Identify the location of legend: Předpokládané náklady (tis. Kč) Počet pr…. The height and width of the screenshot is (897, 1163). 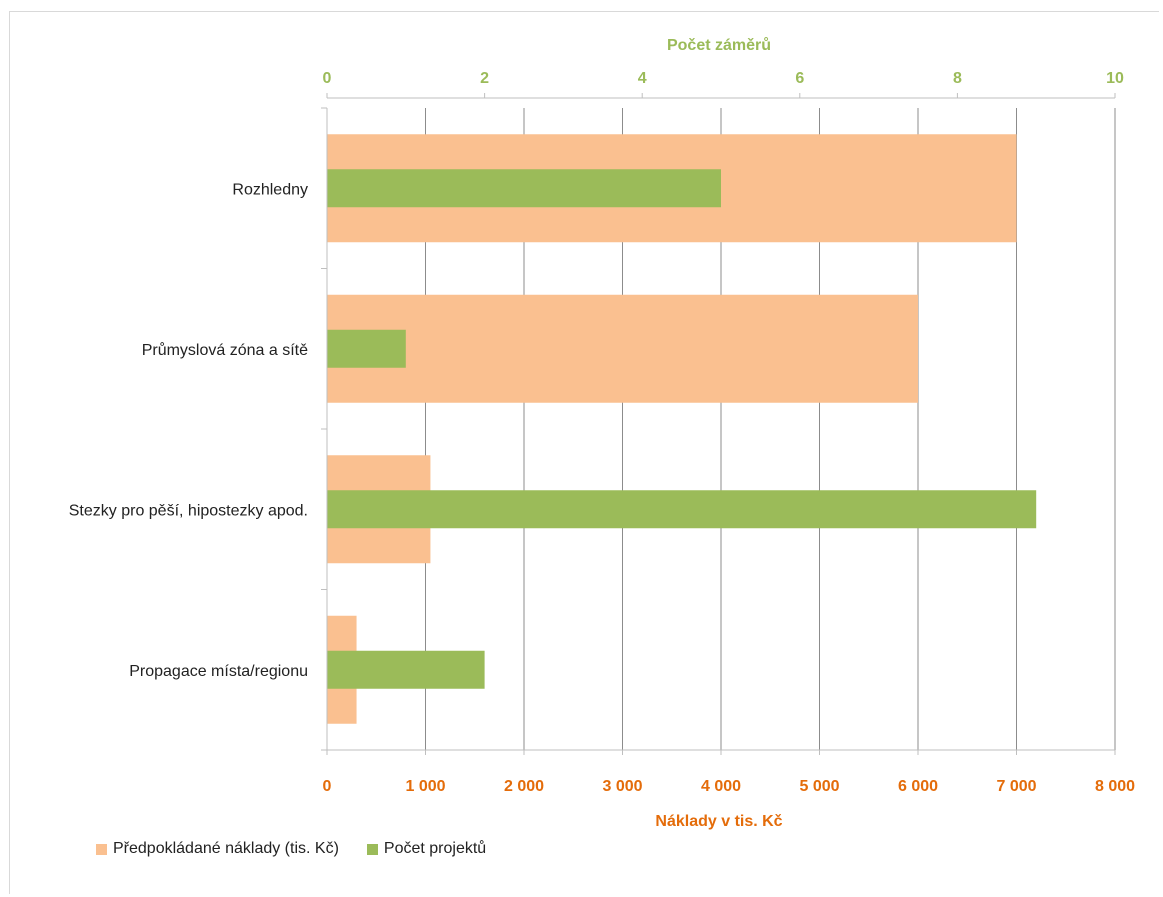
(291, 849).